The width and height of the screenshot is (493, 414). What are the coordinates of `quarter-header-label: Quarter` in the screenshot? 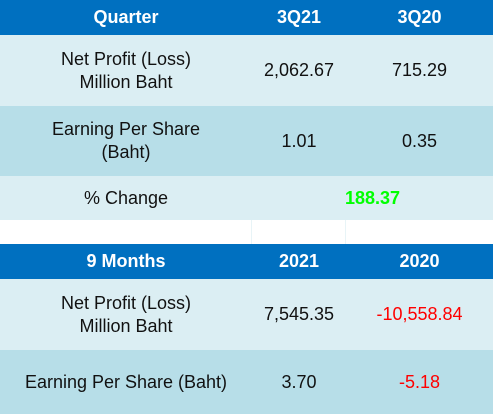 It's located at (126, 17).